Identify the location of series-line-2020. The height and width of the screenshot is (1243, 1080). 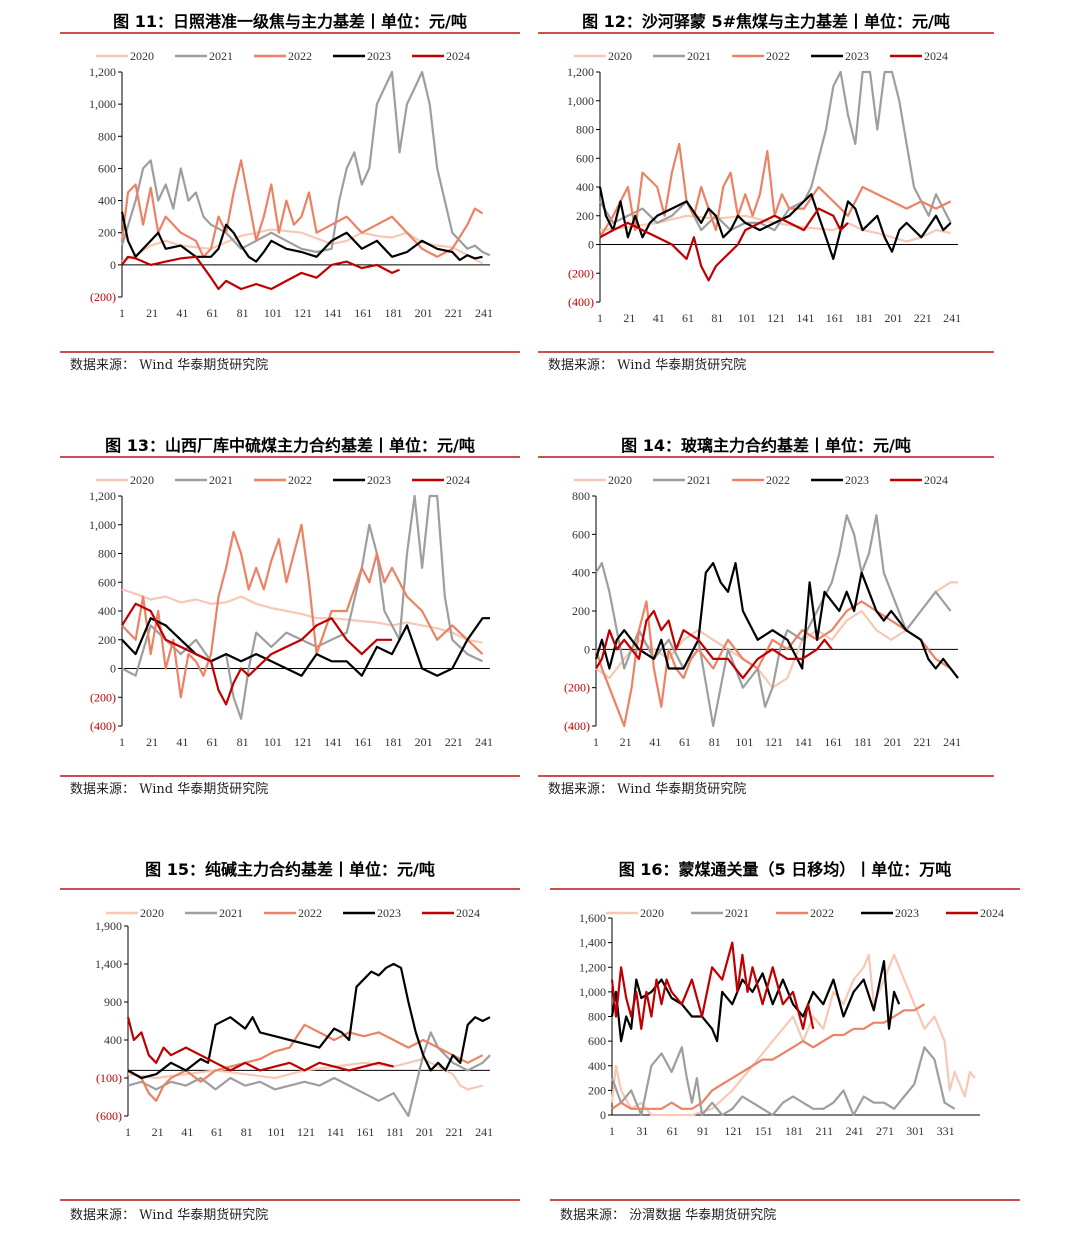
(793, 1035).